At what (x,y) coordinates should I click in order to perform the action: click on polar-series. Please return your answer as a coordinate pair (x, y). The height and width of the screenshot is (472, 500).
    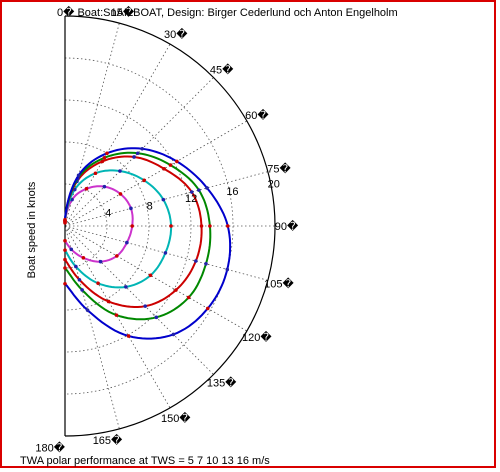
    Looking at the image, I should click on (147, 243).